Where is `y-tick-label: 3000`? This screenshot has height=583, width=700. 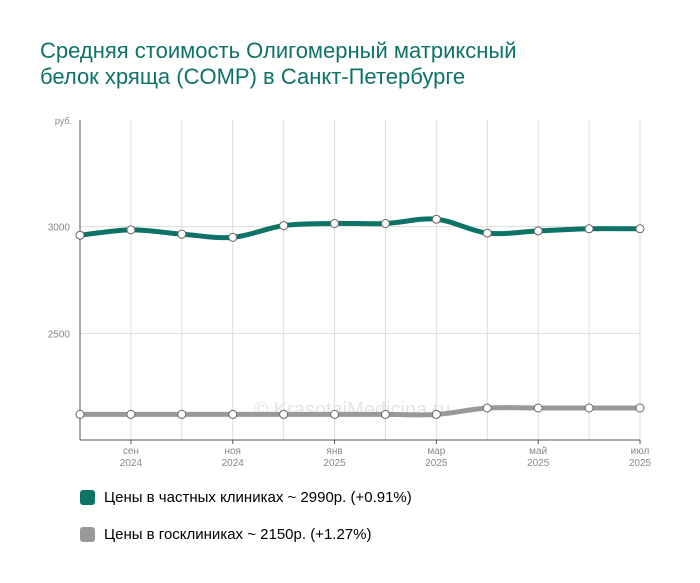
y-tick-label: 3000 is located at coordinates (59, 228).